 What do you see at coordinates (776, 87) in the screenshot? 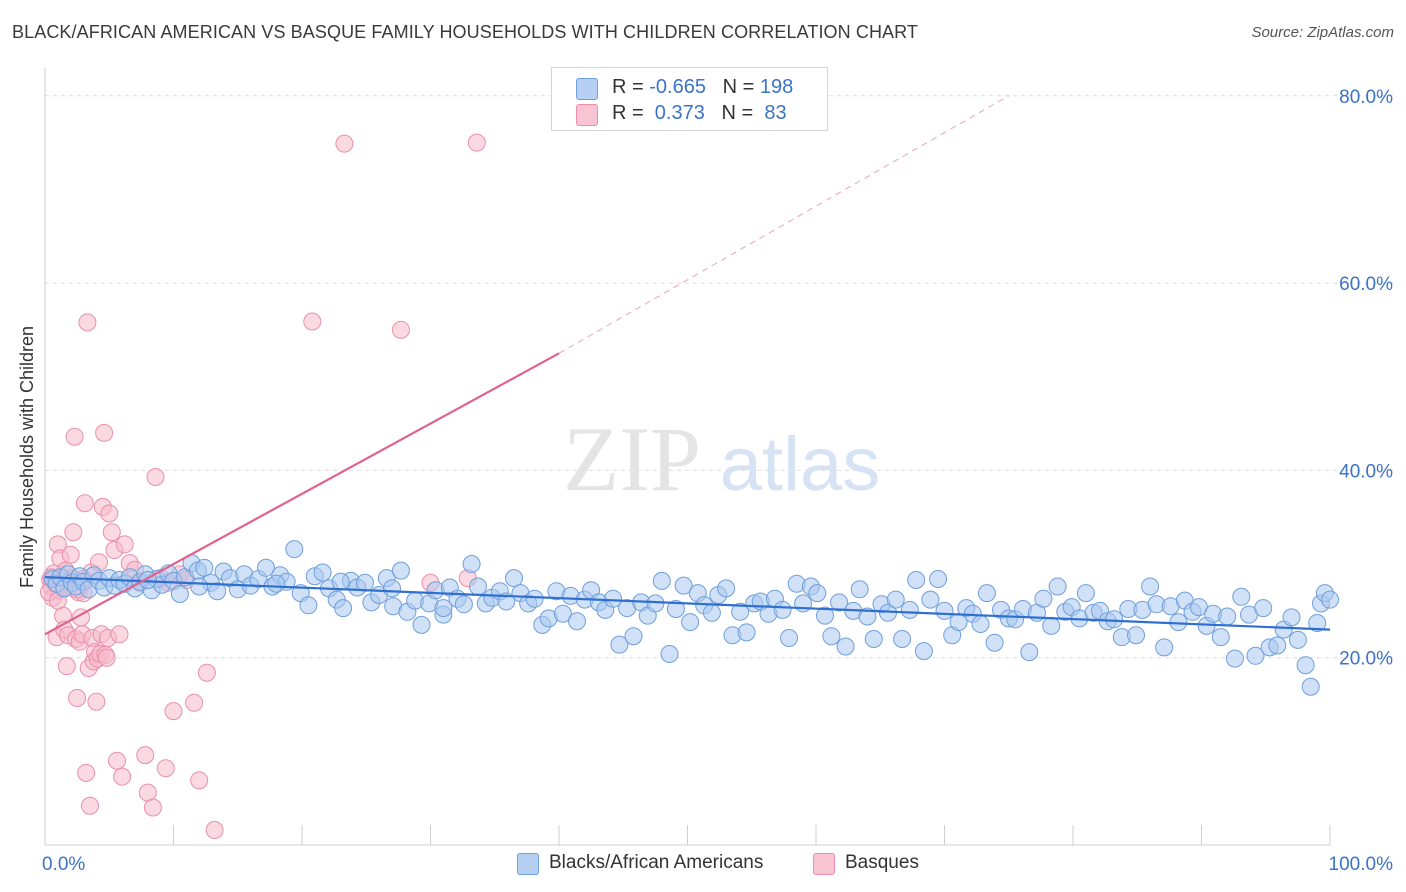
I see `legend-n-value: 198` at bounding box center [776, 87].